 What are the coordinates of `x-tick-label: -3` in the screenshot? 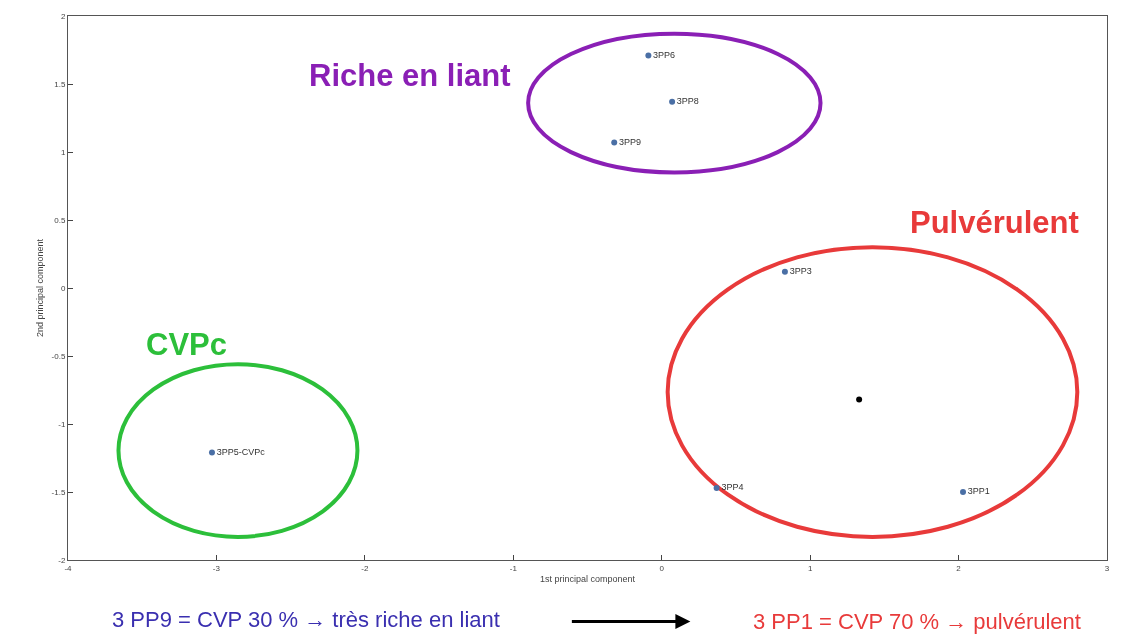 It's located at (216, 568).